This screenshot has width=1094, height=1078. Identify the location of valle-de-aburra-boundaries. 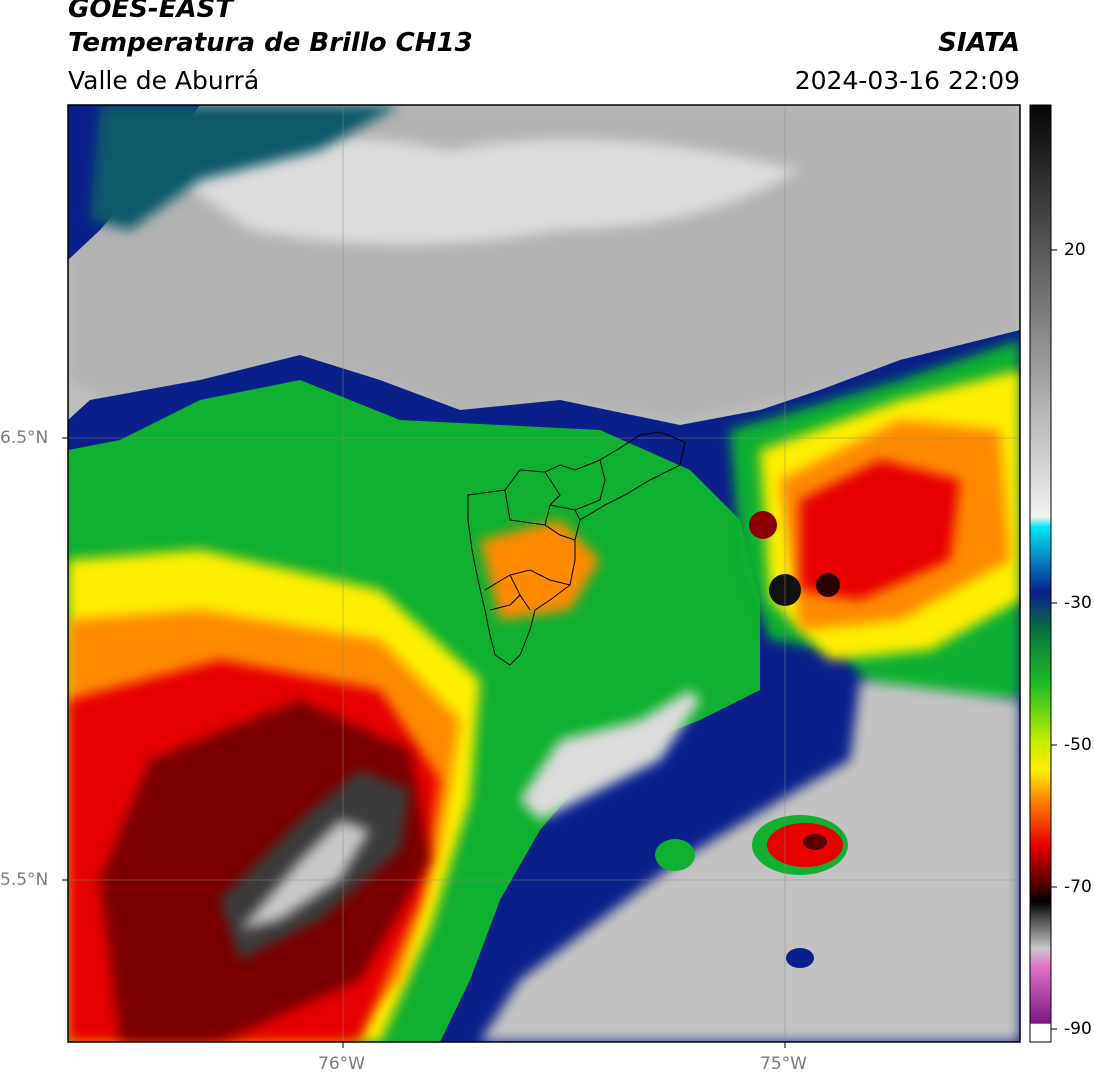
(576, 548).